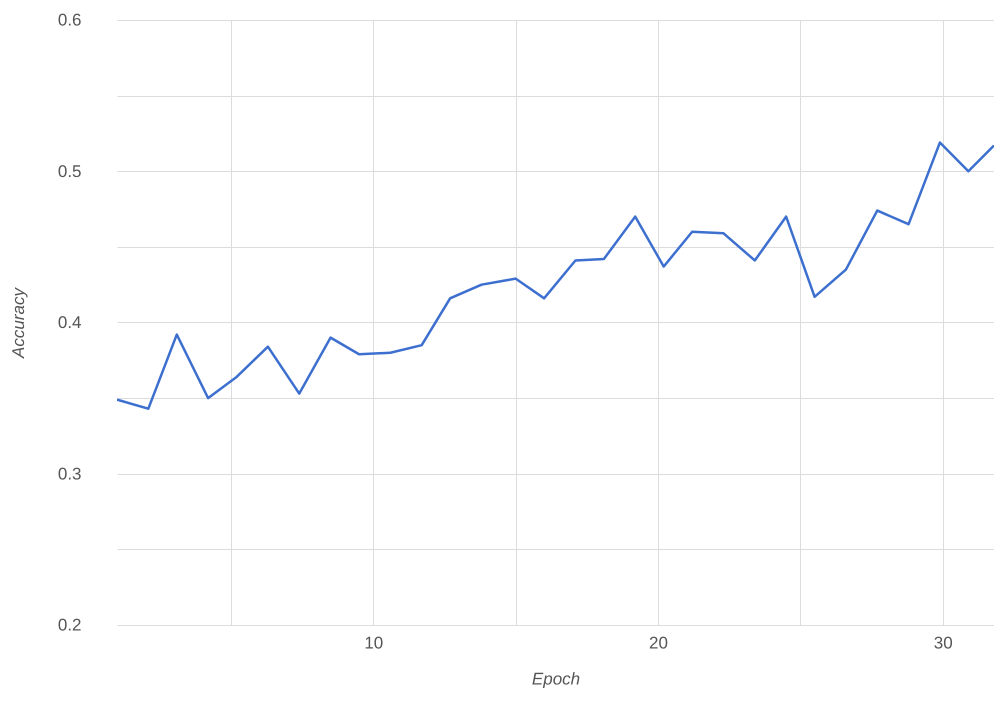  Describe the element at coordinates (943, 643) in the screenshot. I see `x-tick-label: 30` at that location.